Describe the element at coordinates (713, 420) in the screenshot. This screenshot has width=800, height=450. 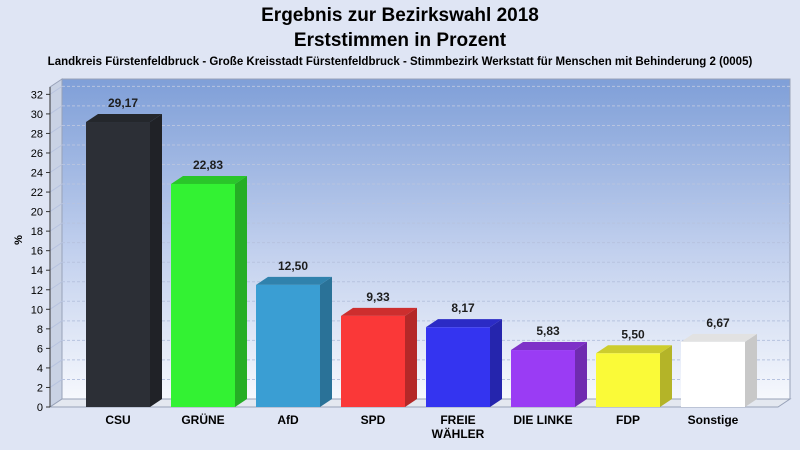
I see `x-tick-label: Sonstige` at that location.